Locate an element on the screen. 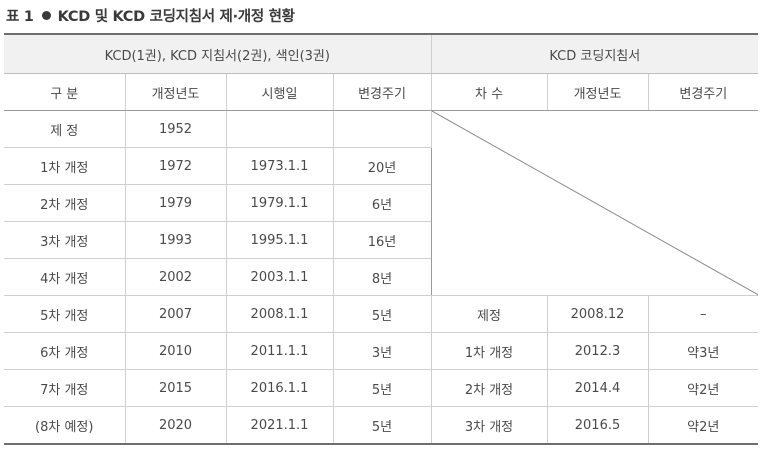  col-header-guideline-cycle: 변경주기 is located at coordinates (703, 92).